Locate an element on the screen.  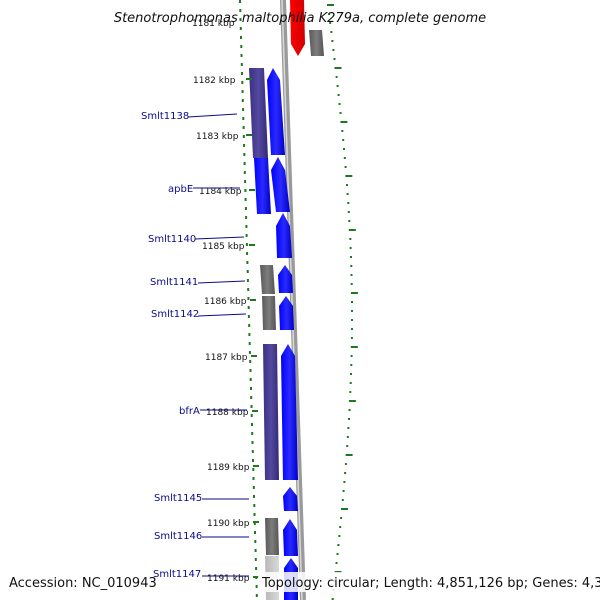
gene-label: bfrA is located at coordinates (189, 411).